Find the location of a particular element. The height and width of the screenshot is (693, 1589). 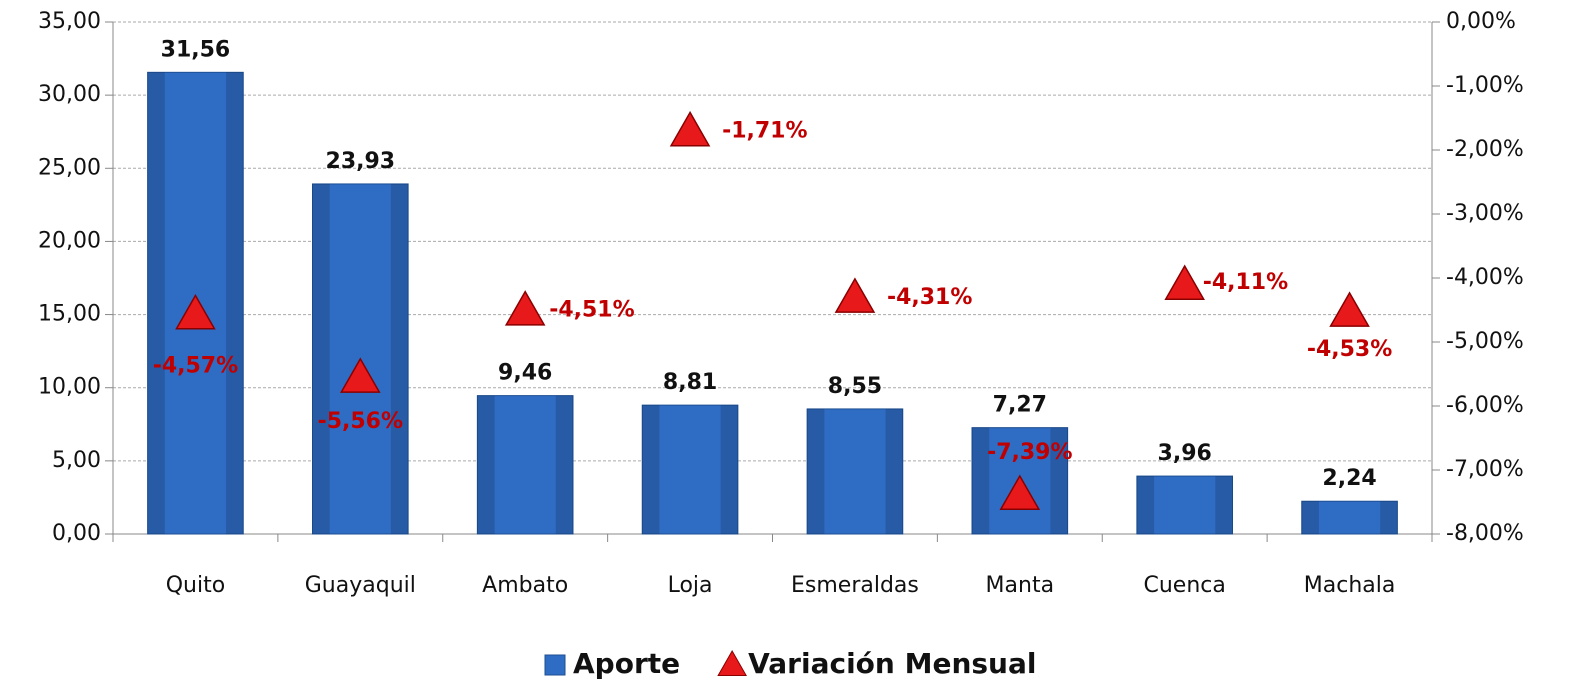

value-label: 8,55 is located at coordinates (855, 386).